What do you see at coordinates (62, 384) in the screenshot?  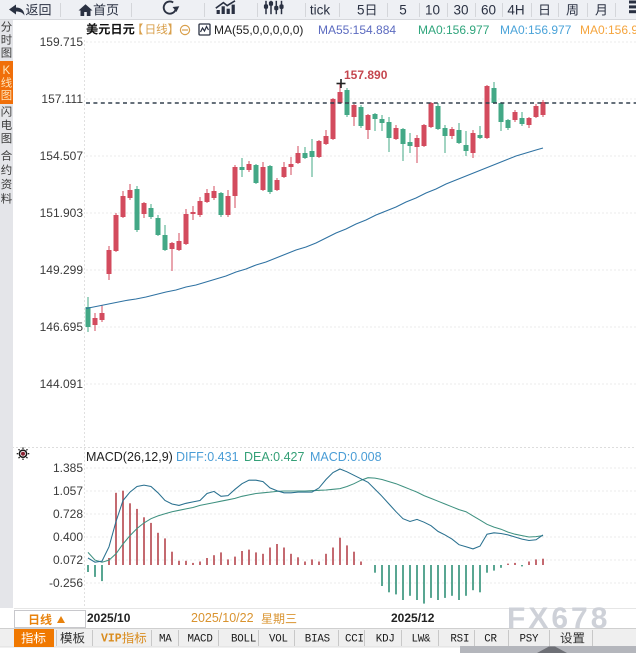 I see `svg-text: 144.091` at bounding box center [62, 384].